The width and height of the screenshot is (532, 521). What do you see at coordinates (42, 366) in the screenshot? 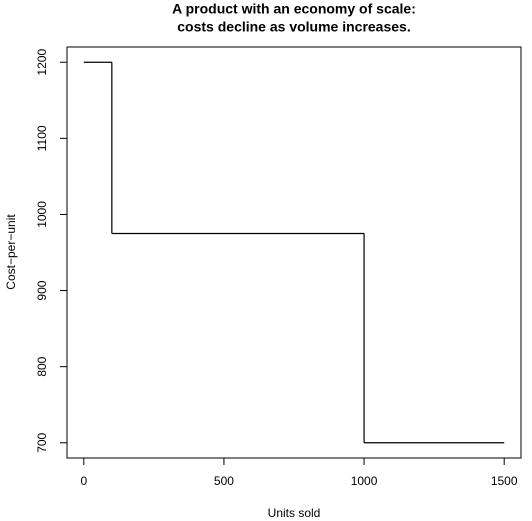
I see `y-tick-label: 800` at bounding box center [42, 366].